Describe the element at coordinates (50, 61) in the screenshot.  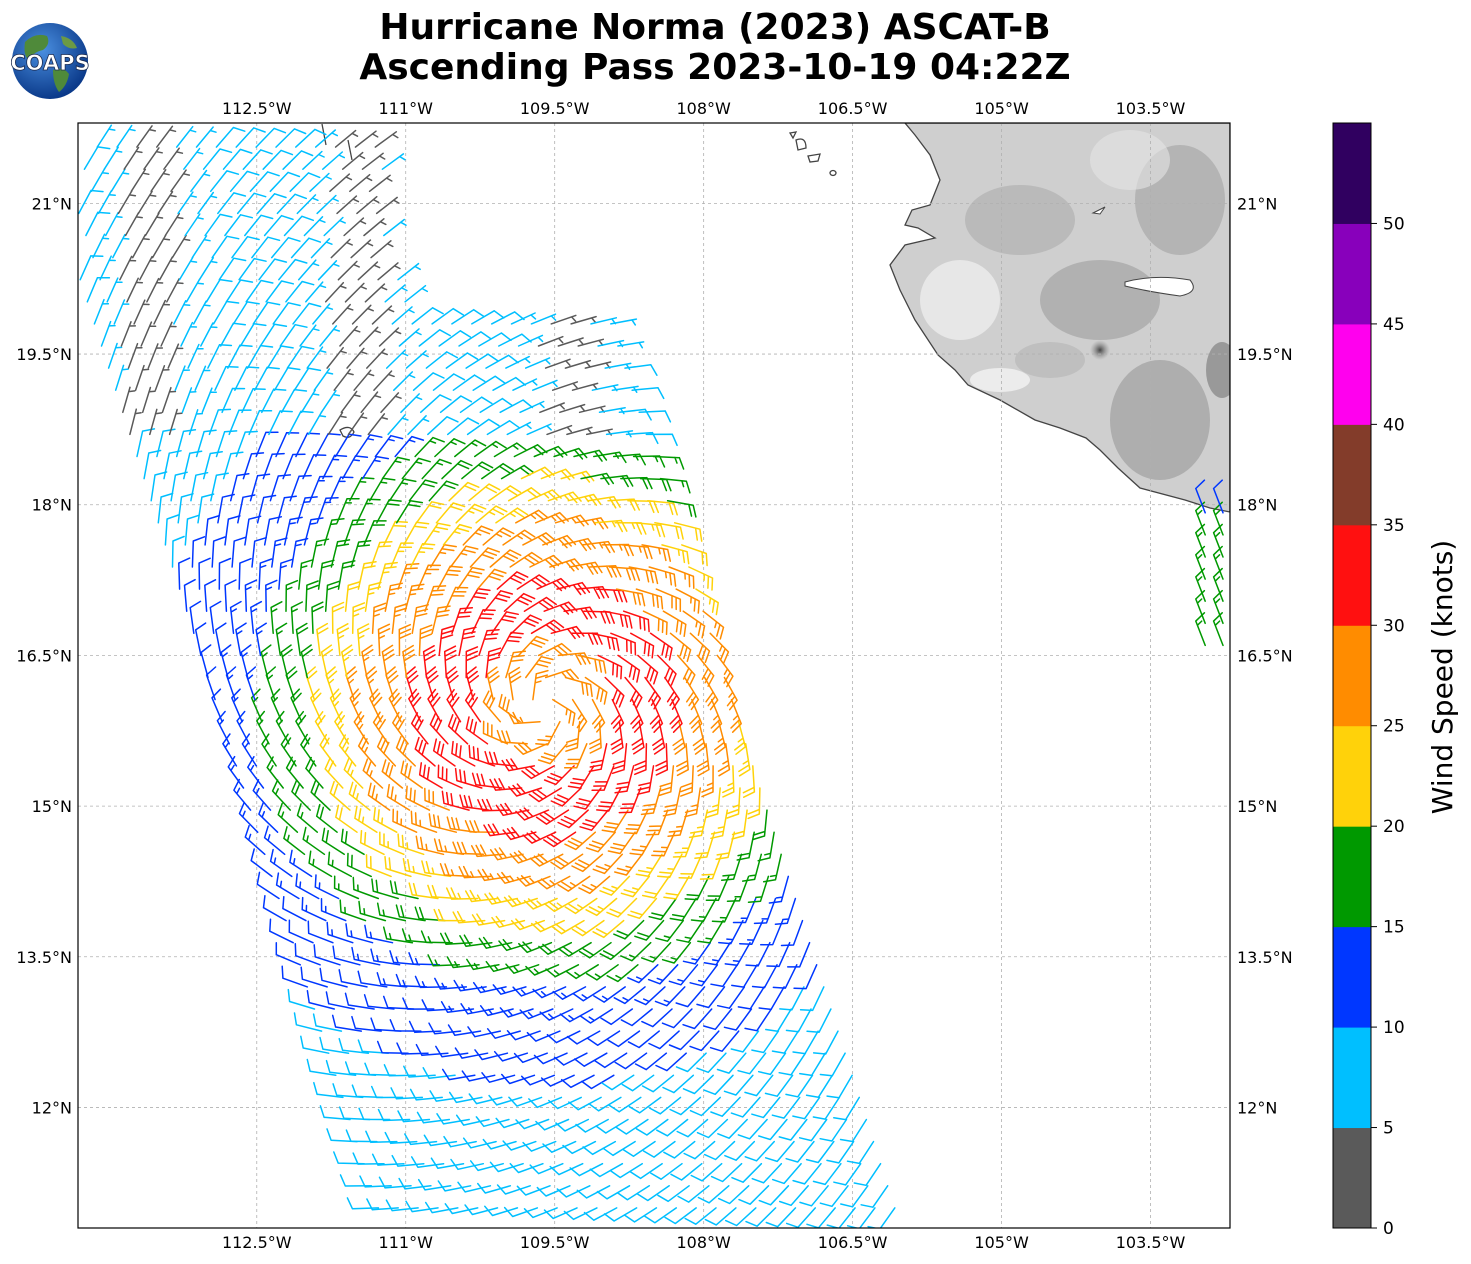
I see `globe-icon: COAPS` at that location.